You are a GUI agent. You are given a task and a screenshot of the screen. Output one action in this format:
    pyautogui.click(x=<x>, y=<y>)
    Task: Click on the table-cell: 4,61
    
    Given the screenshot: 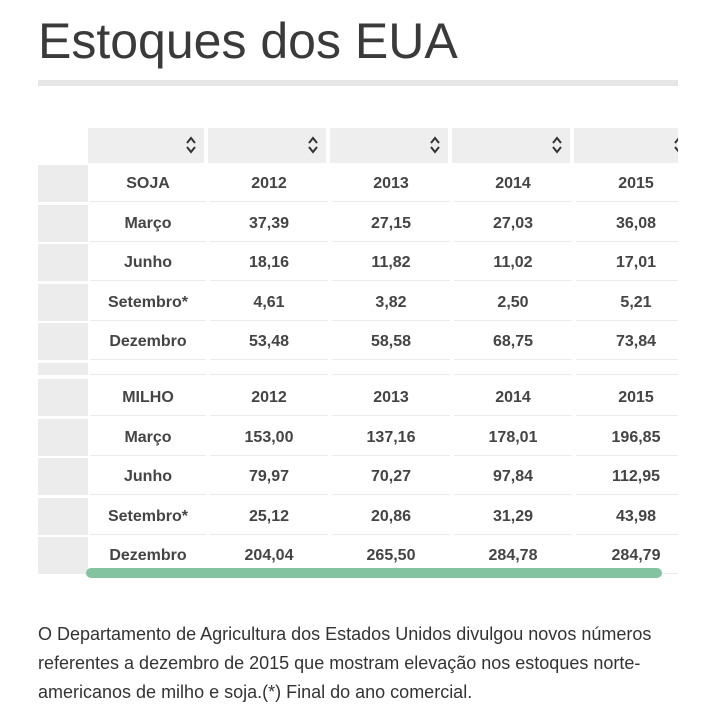 What is the action you would take?
    pyautogui.click(x=269, y=302)
    